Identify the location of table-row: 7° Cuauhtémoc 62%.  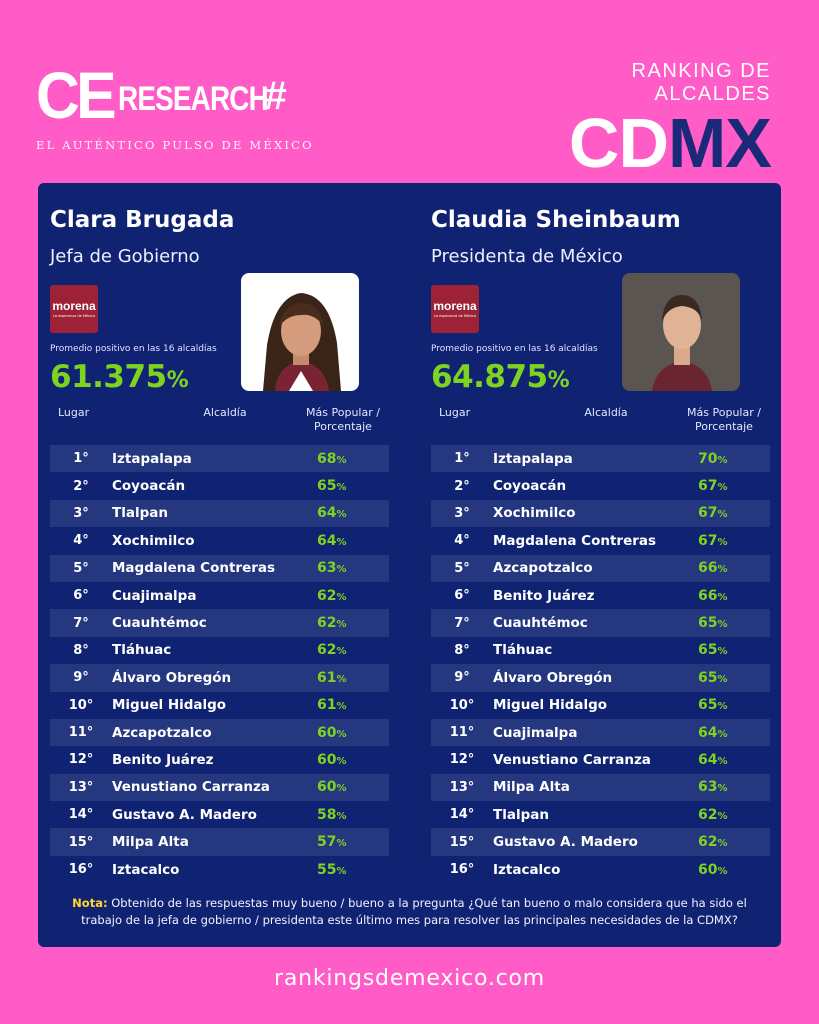
(219, 623).